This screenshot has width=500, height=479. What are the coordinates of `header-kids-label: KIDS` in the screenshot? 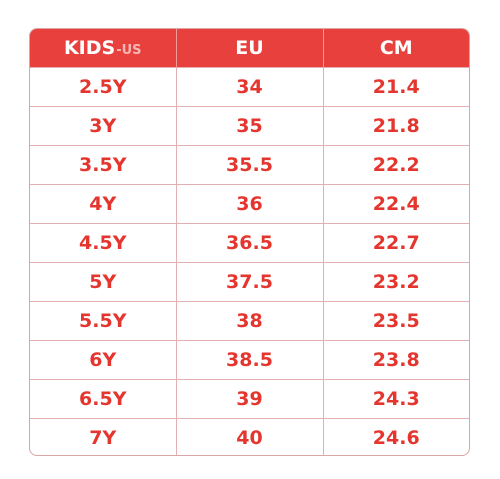 It's located at (89, 47).